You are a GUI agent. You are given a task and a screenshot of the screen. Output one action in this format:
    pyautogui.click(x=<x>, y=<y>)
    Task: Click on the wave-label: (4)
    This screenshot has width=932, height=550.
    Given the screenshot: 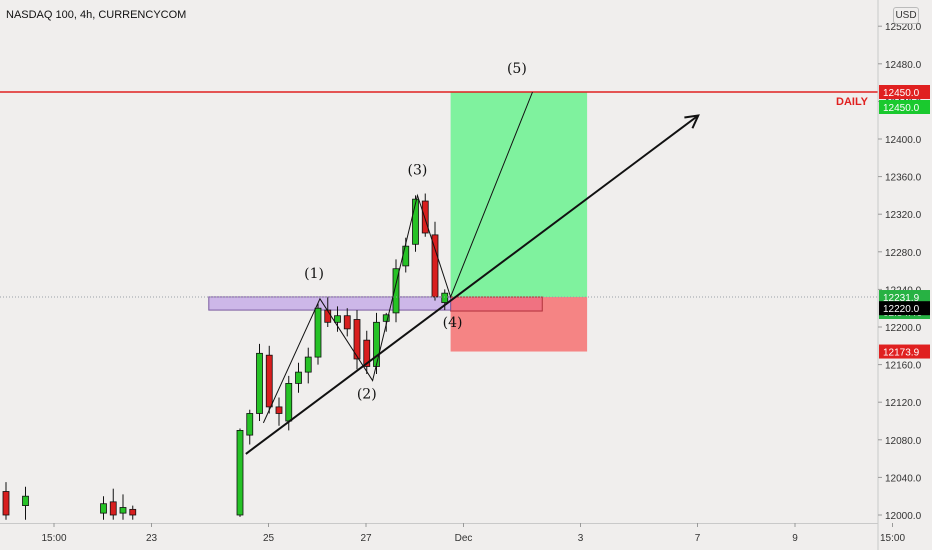 What is the action you would take?
    pyautogui.click(x=453, y=323)
    